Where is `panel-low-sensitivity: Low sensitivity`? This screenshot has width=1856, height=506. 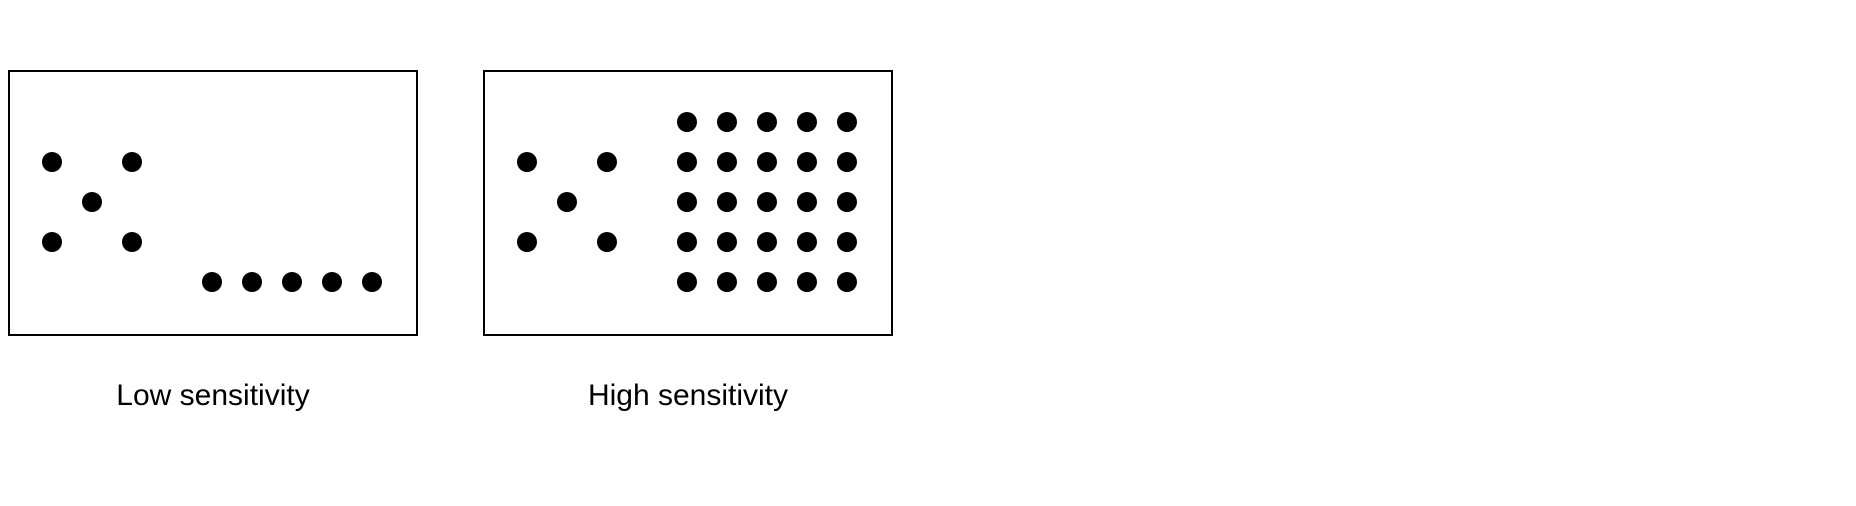
panel-low-sensitivity: Low sensitivity is located at coordinates (213, 241).